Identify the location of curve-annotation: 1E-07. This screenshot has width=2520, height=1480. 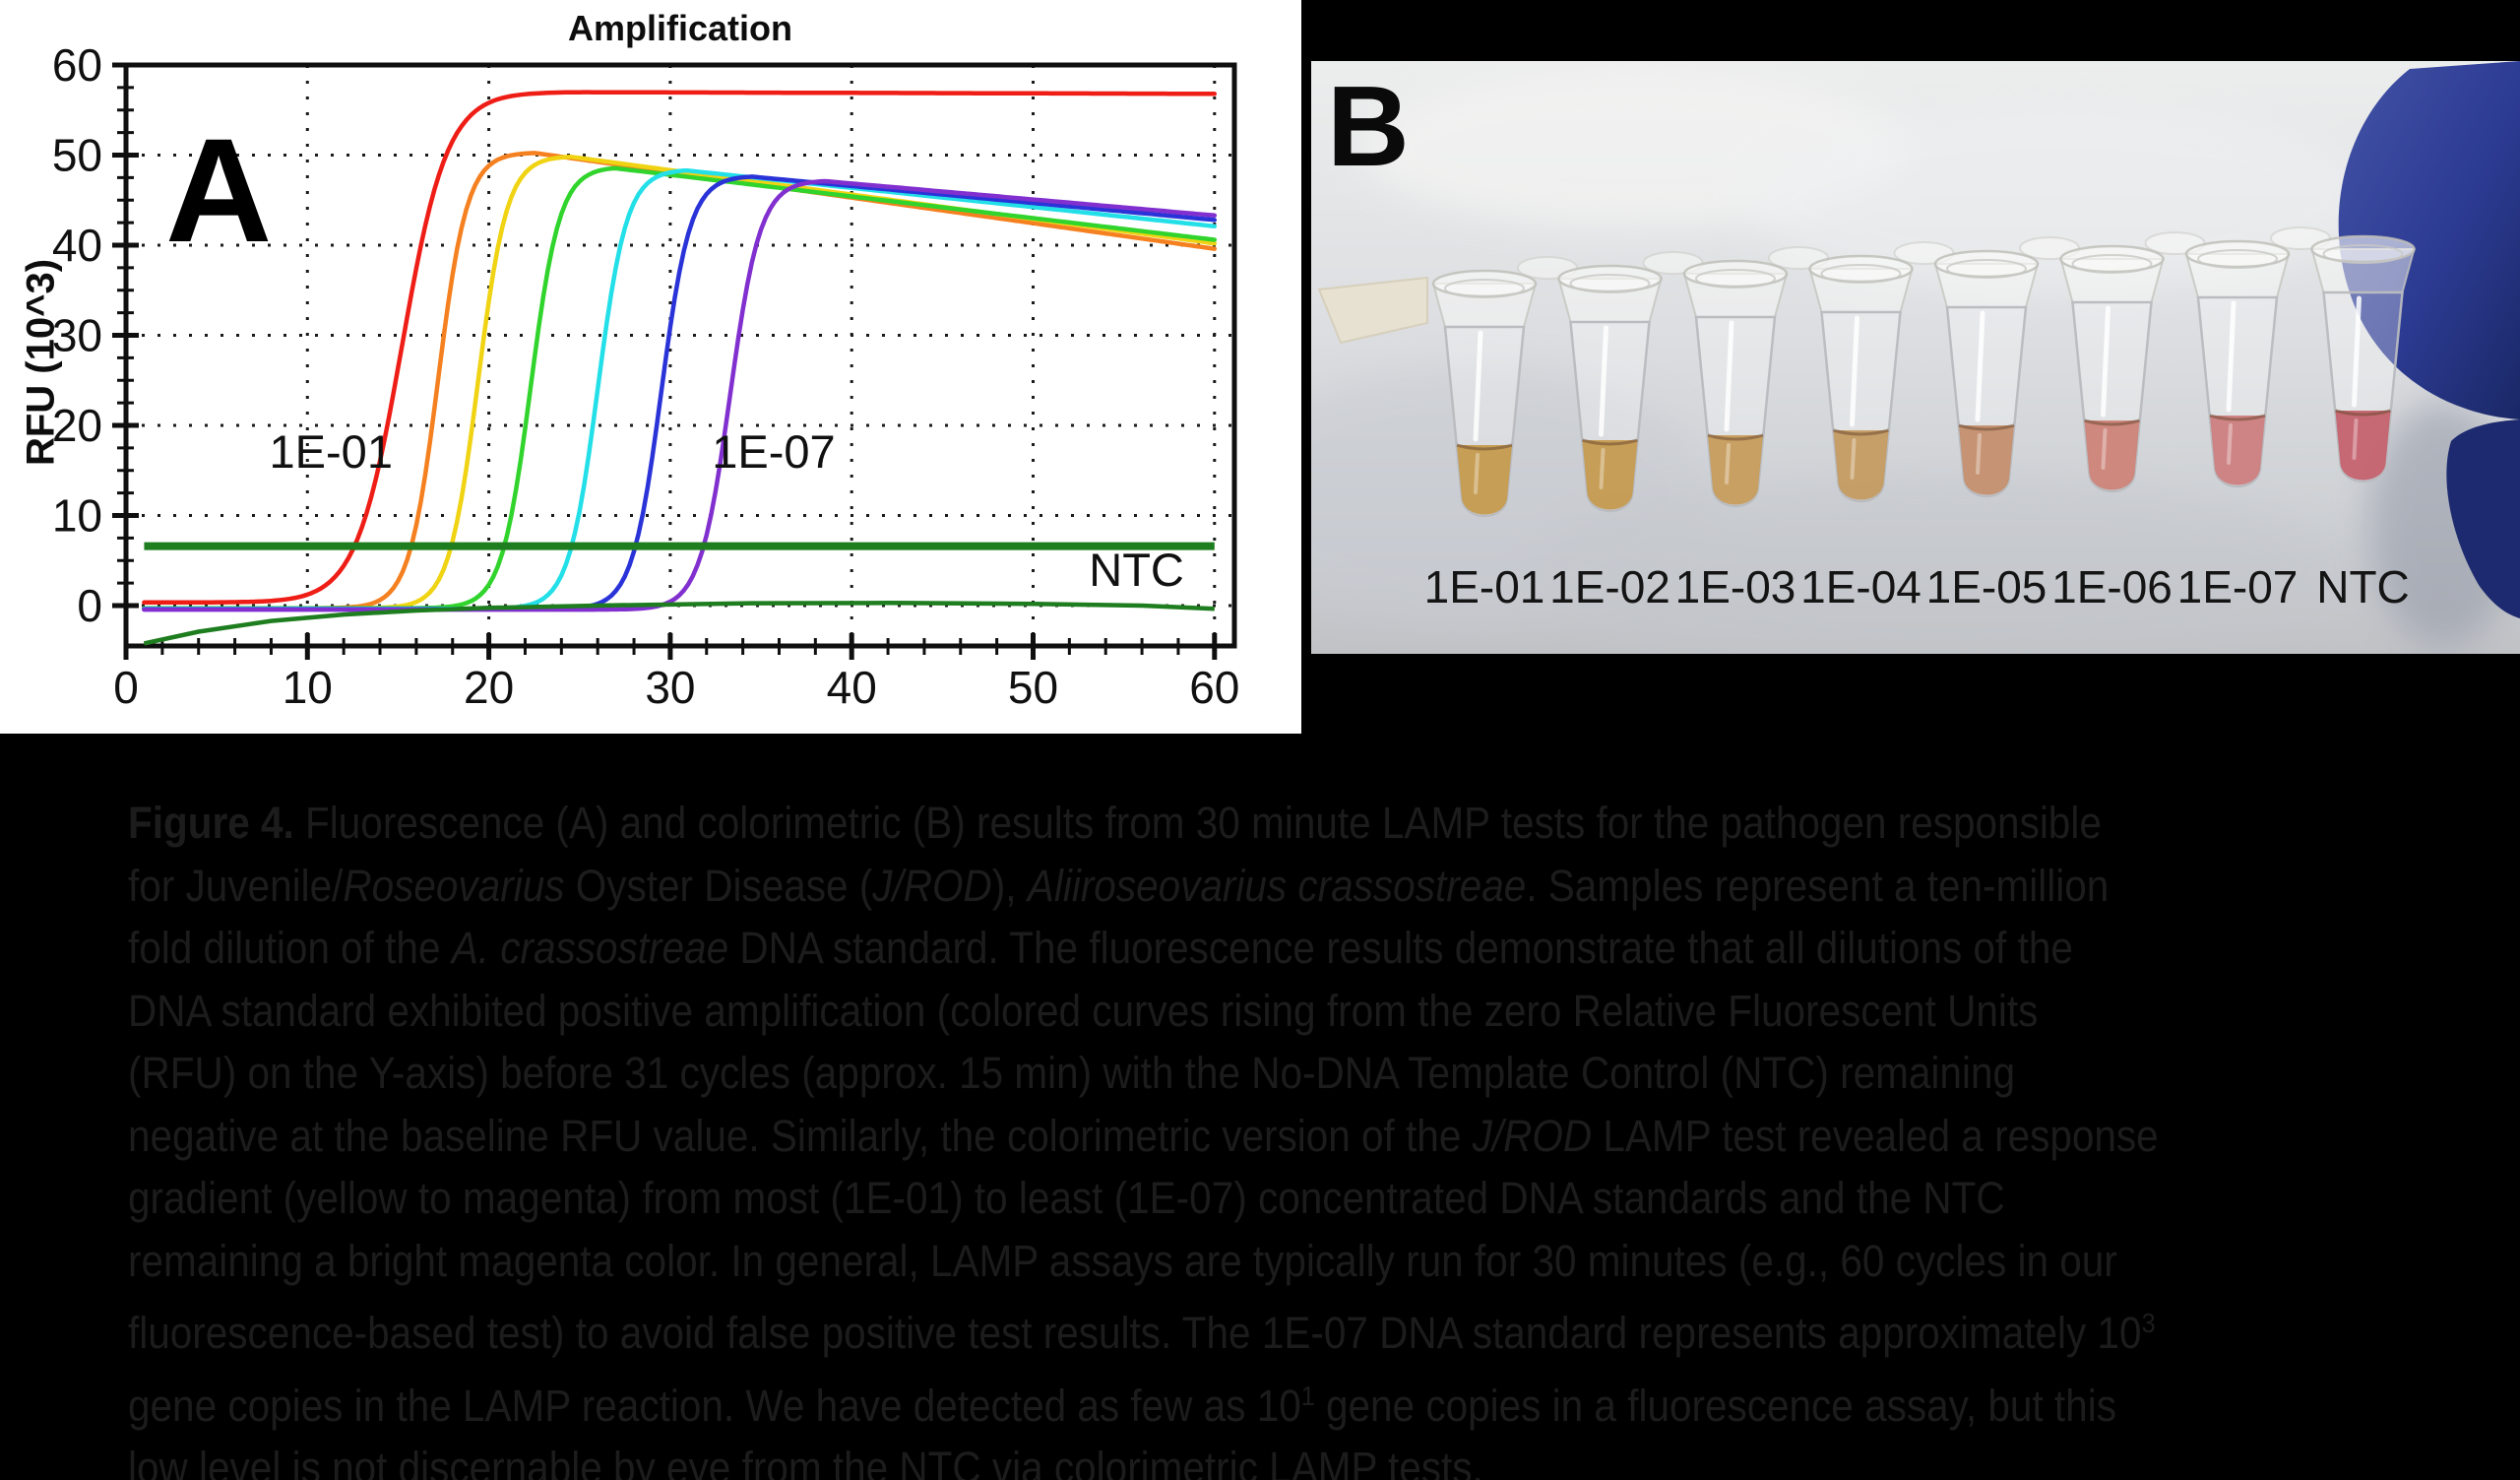
(773, 451).